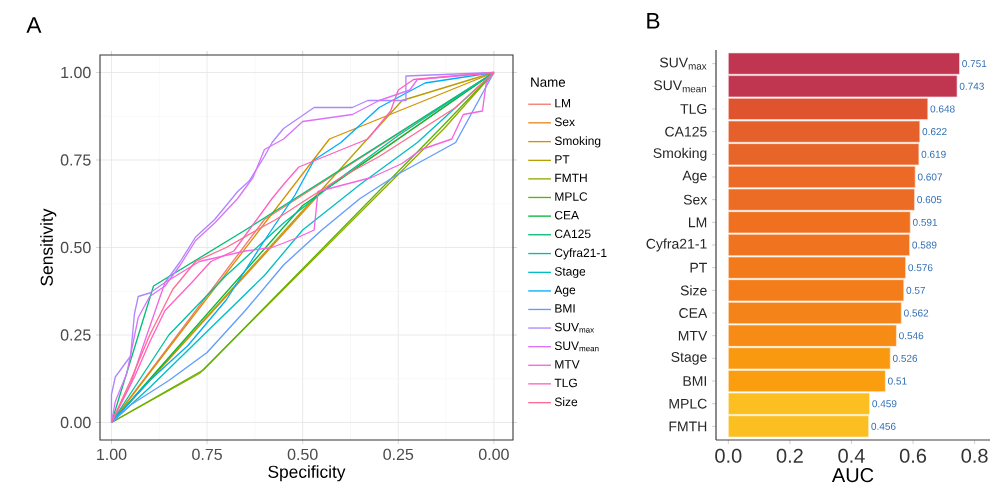  I want to click on legend-label: Stage, so click(570, 273).